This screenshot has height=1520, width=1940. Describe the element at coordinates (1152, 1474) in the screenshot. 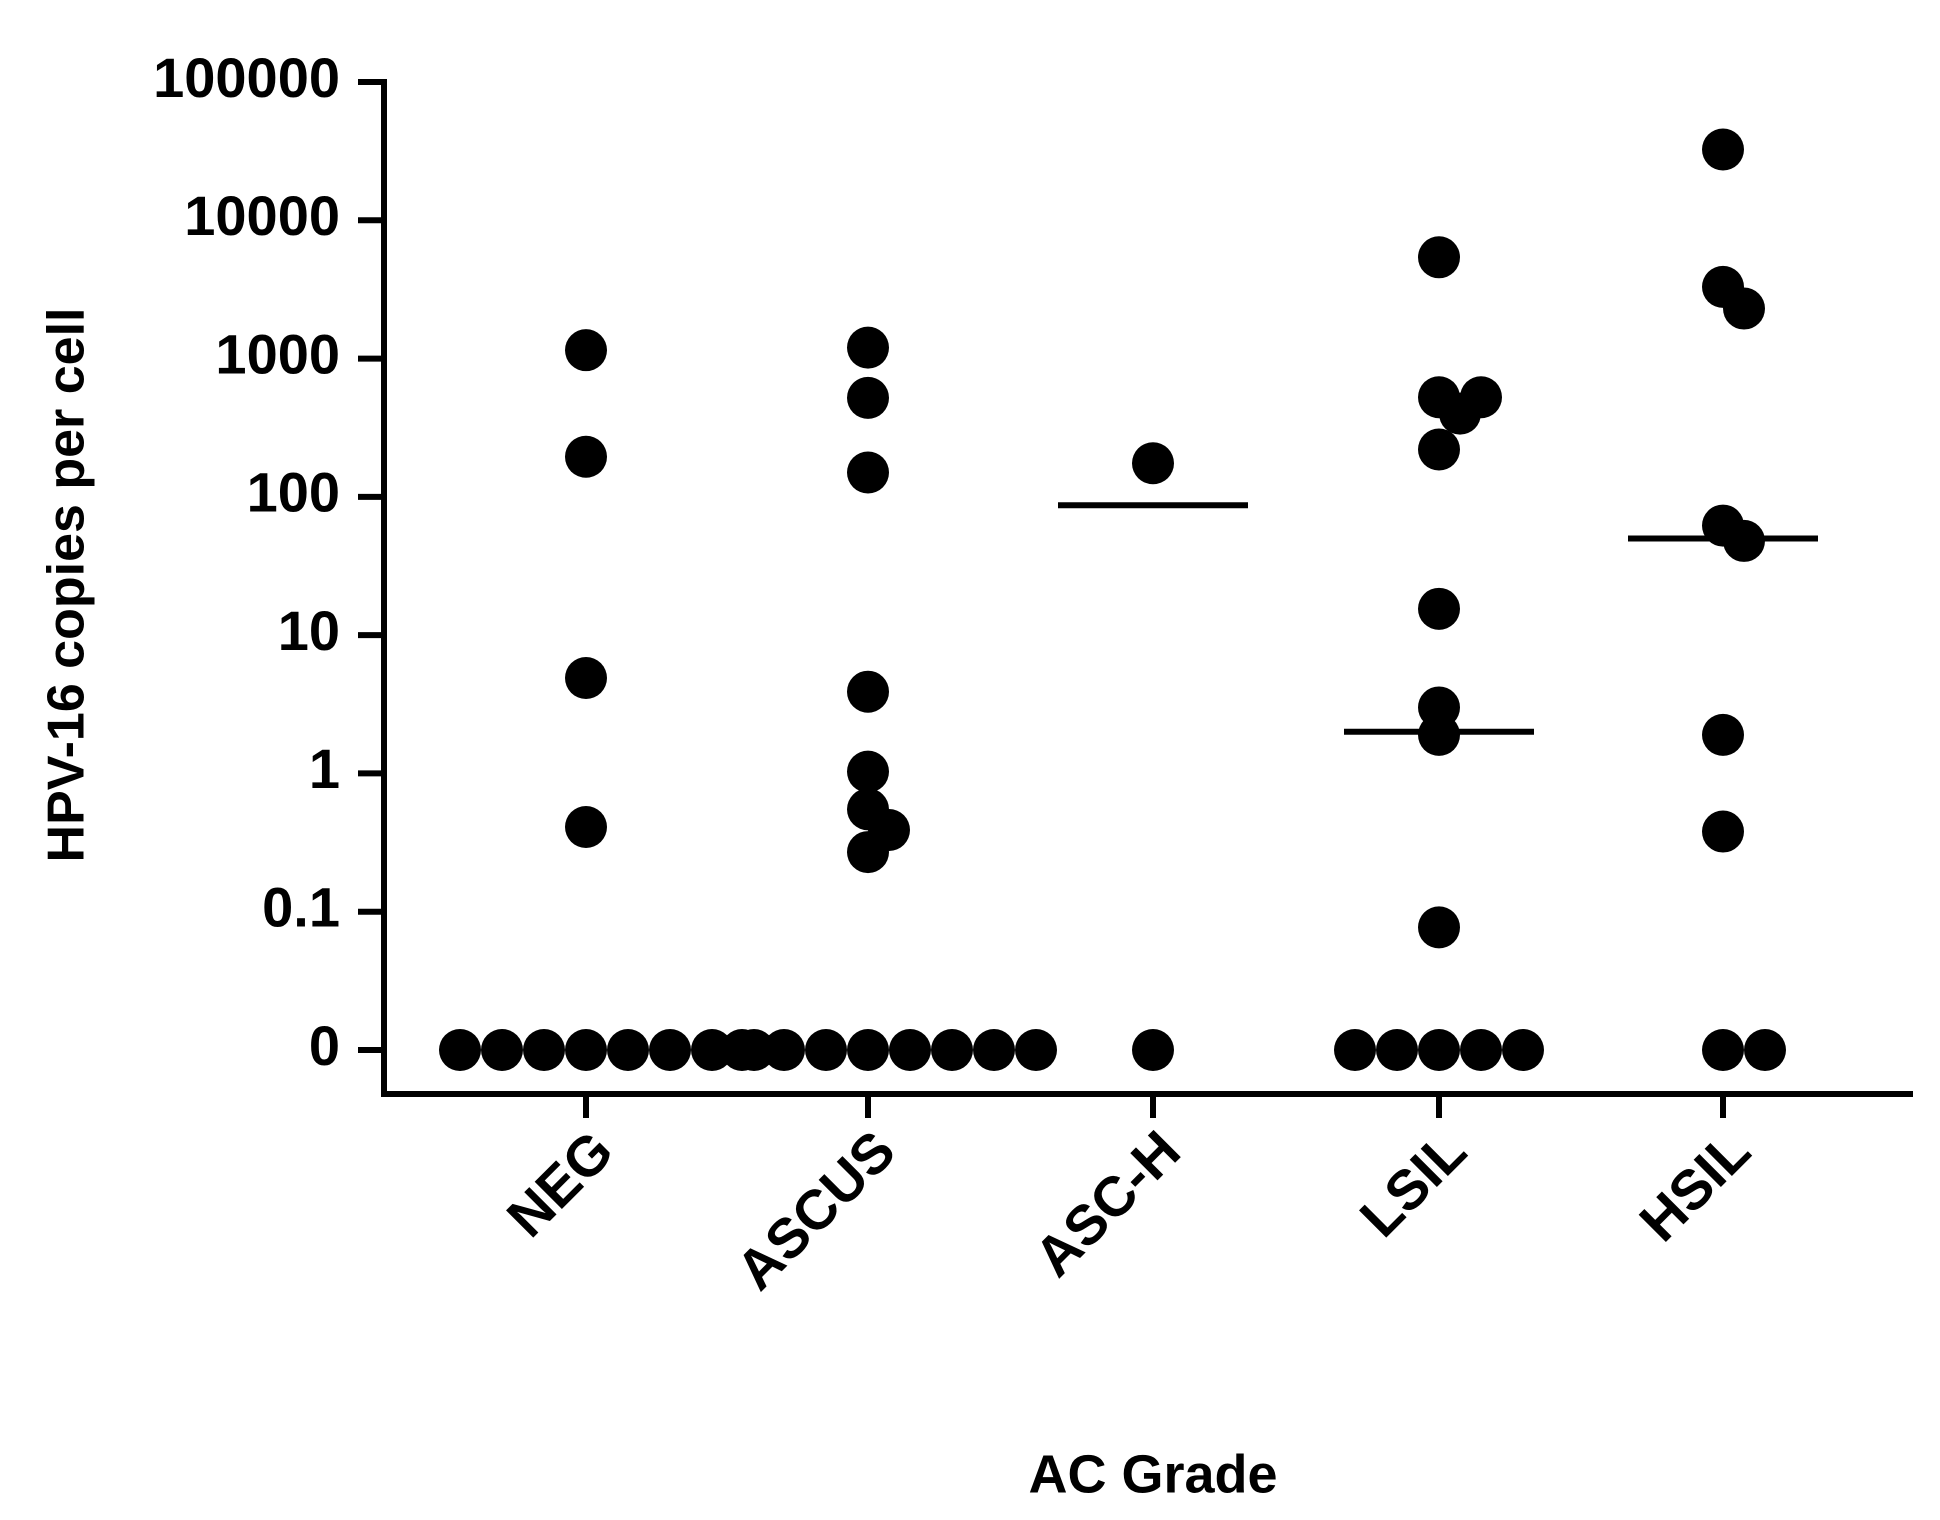

I see `x-axis-title: AC Grade` at that location.